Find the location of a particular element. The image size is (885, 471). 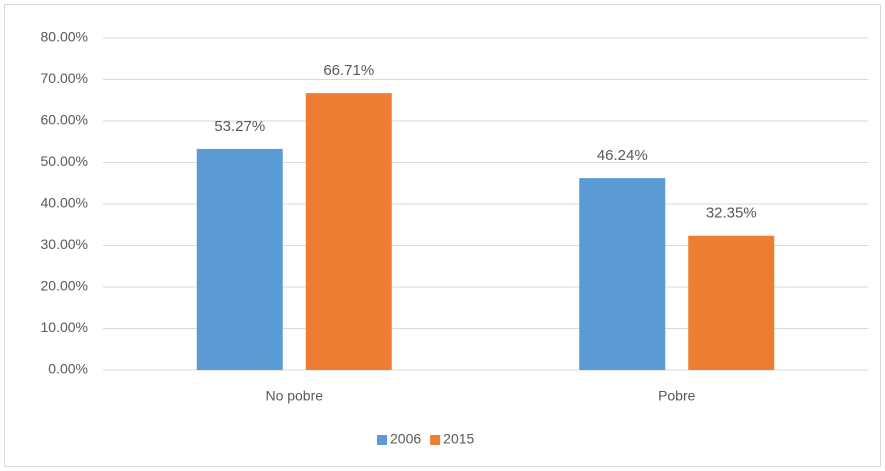

x-tick-label: No pobre is located at coordinates (294, 396).